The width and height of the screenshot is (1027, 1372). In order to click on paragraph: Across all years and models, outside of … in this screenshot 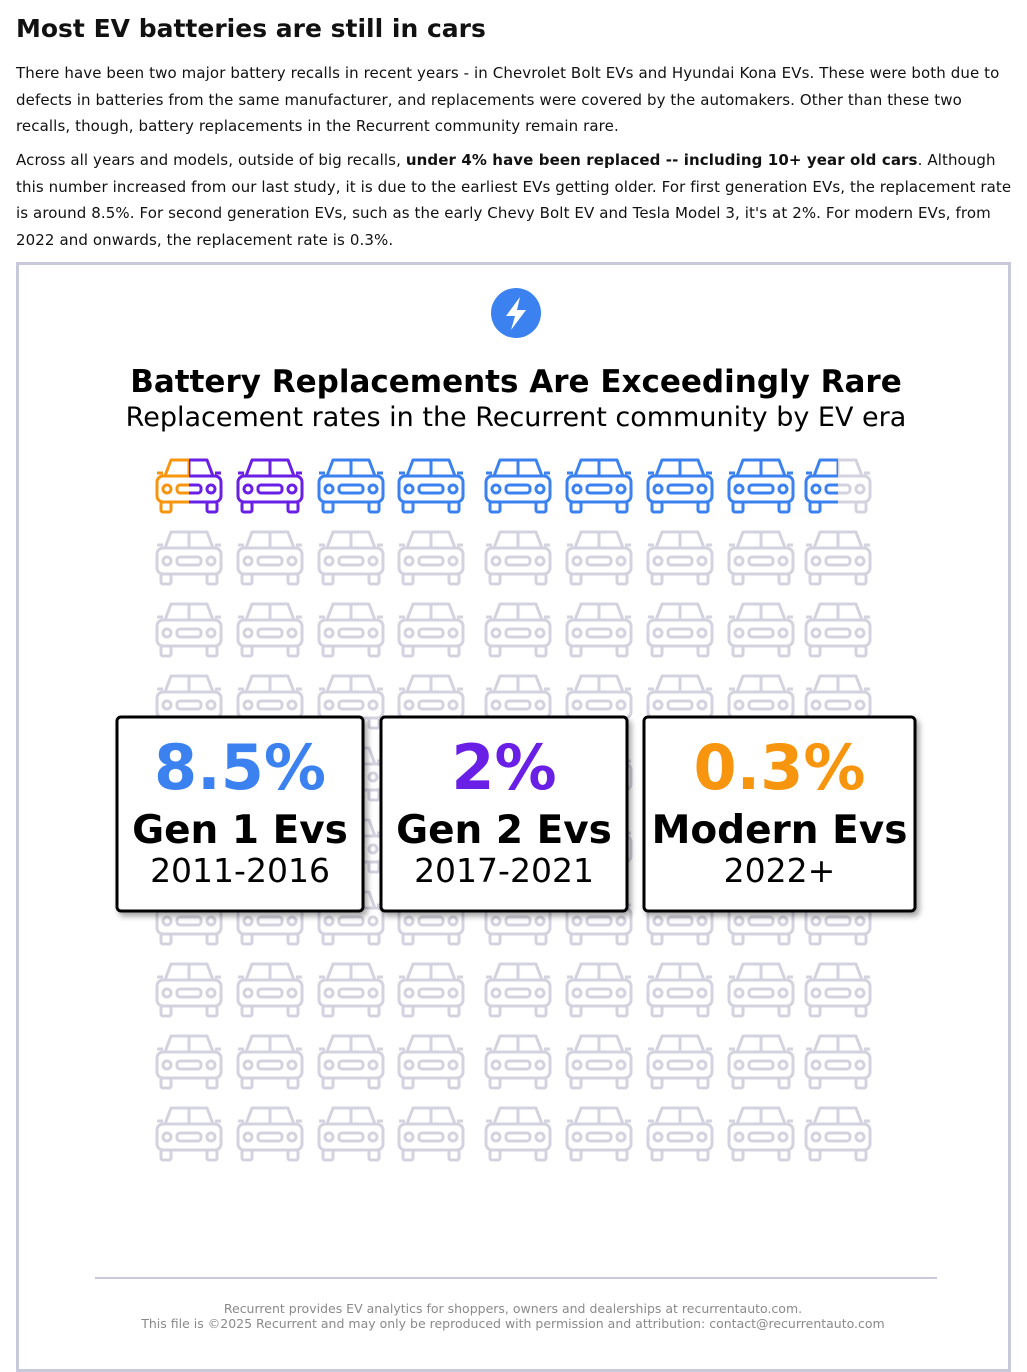, I will do `click(516, 200)`.